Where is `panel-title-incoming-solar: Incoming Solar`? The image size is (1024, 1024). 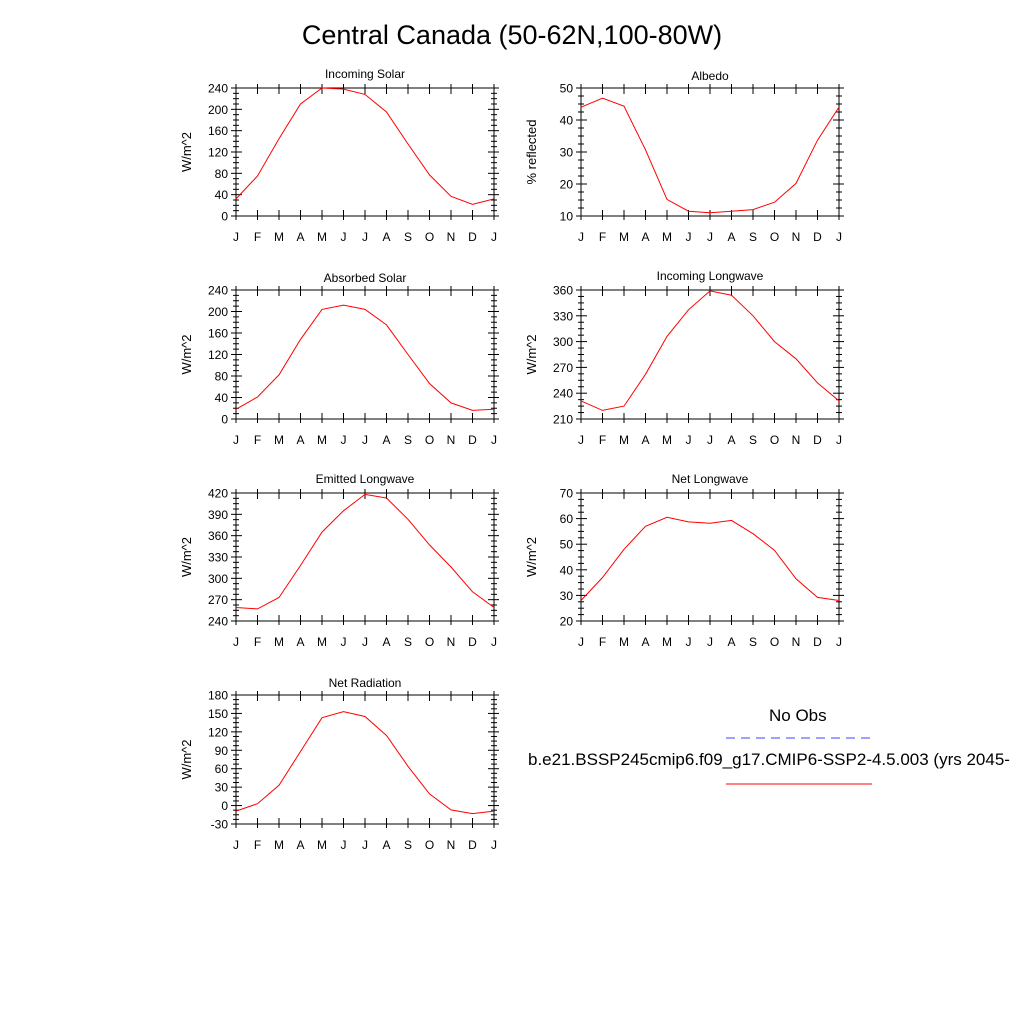
panel-title-incoming-solar: Incoming Solar is located at coordinates (365, 74).